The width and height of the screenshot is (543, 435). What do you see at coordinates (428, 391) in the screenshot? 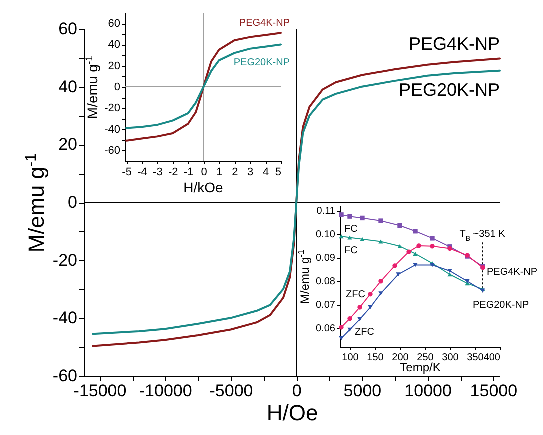
I see `x-tick-label: 10000` at bounding box center [428, 391].